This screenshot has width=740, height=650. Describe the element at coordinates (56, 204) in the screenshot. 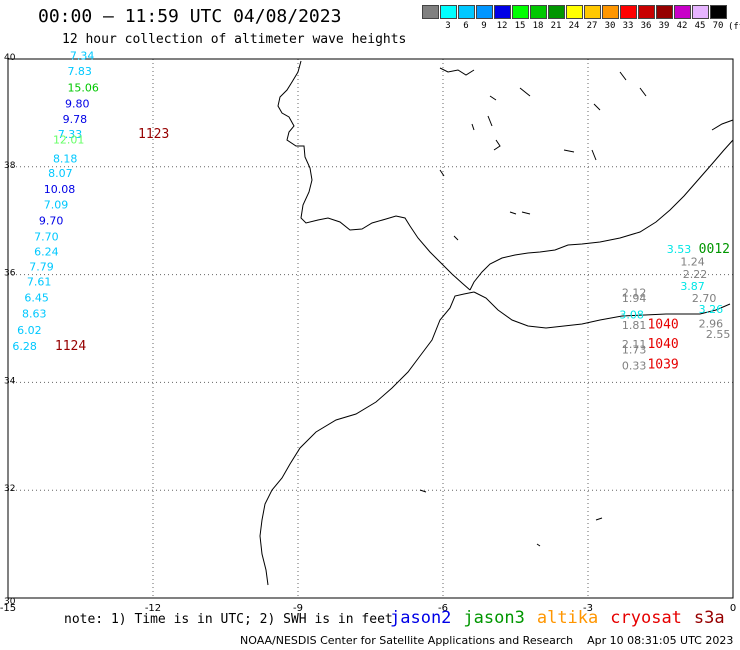

I see `wave-height-value: 7.09` at that location.